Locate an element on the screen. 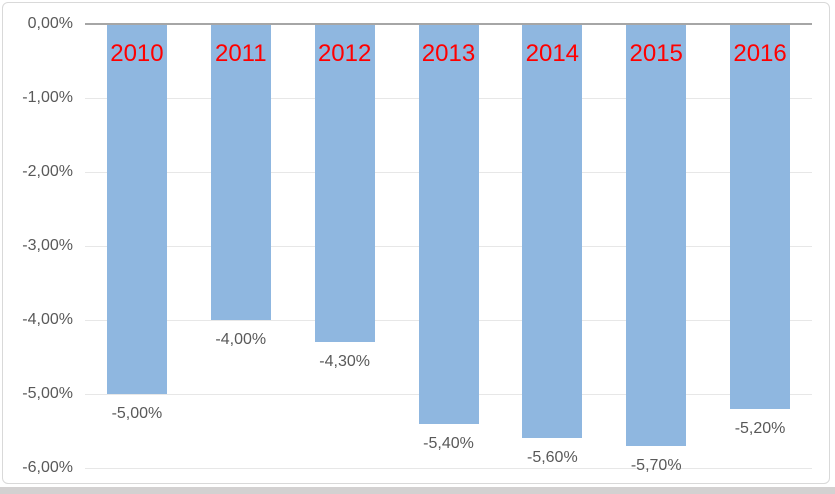  bar-category-label: 2015 is located at coordinates (656, 53).